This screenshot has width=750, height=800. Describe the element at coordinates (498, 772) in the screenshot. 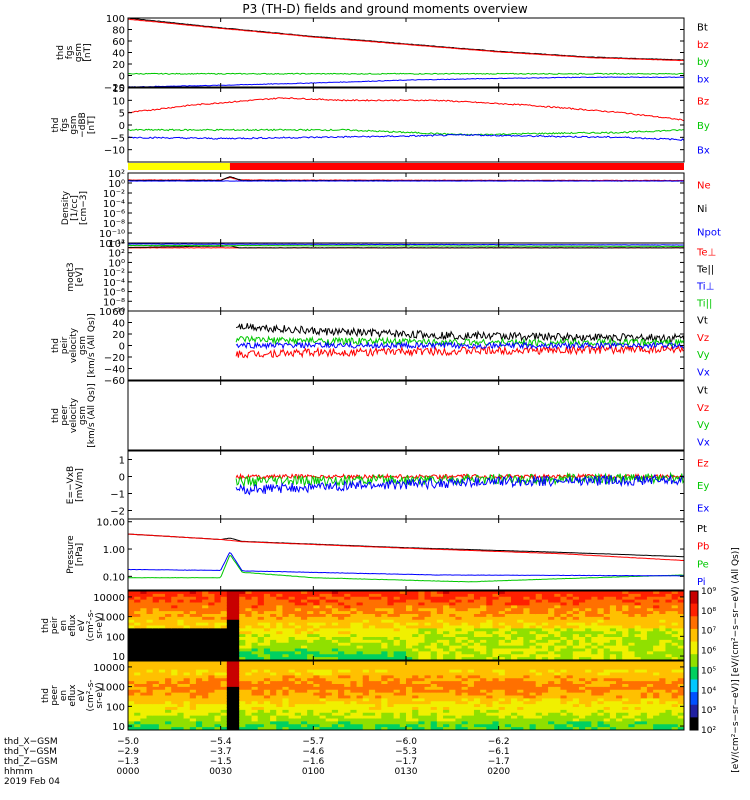

I see `x-axis-value: 0200` at that location.